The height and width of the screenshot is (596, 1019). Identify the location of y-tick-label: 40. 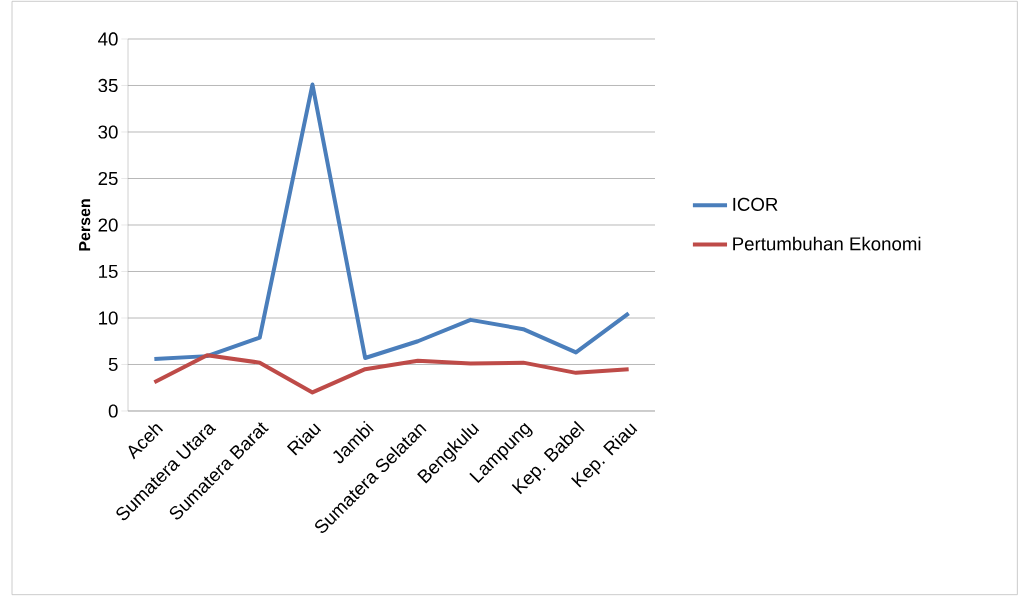
(108, 39).